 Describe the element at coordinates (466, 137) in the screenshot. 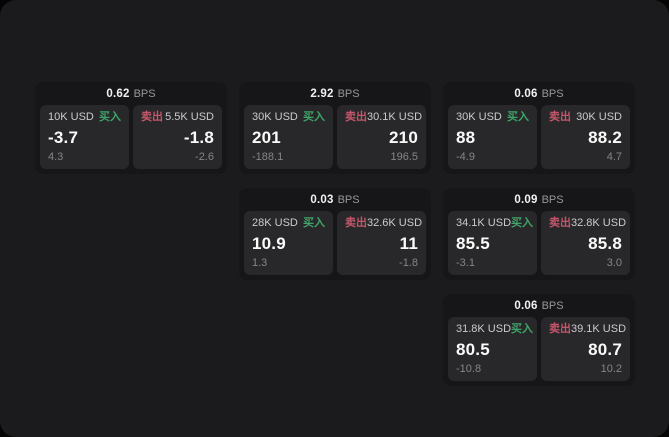

I see `buy-value: 88` at that location.